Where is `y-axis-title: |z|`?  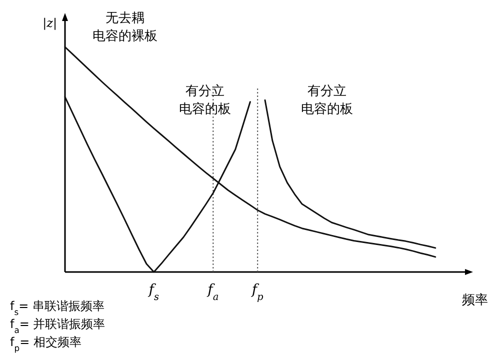 y-axis-title: |z| is located at coordinates (49, 23).